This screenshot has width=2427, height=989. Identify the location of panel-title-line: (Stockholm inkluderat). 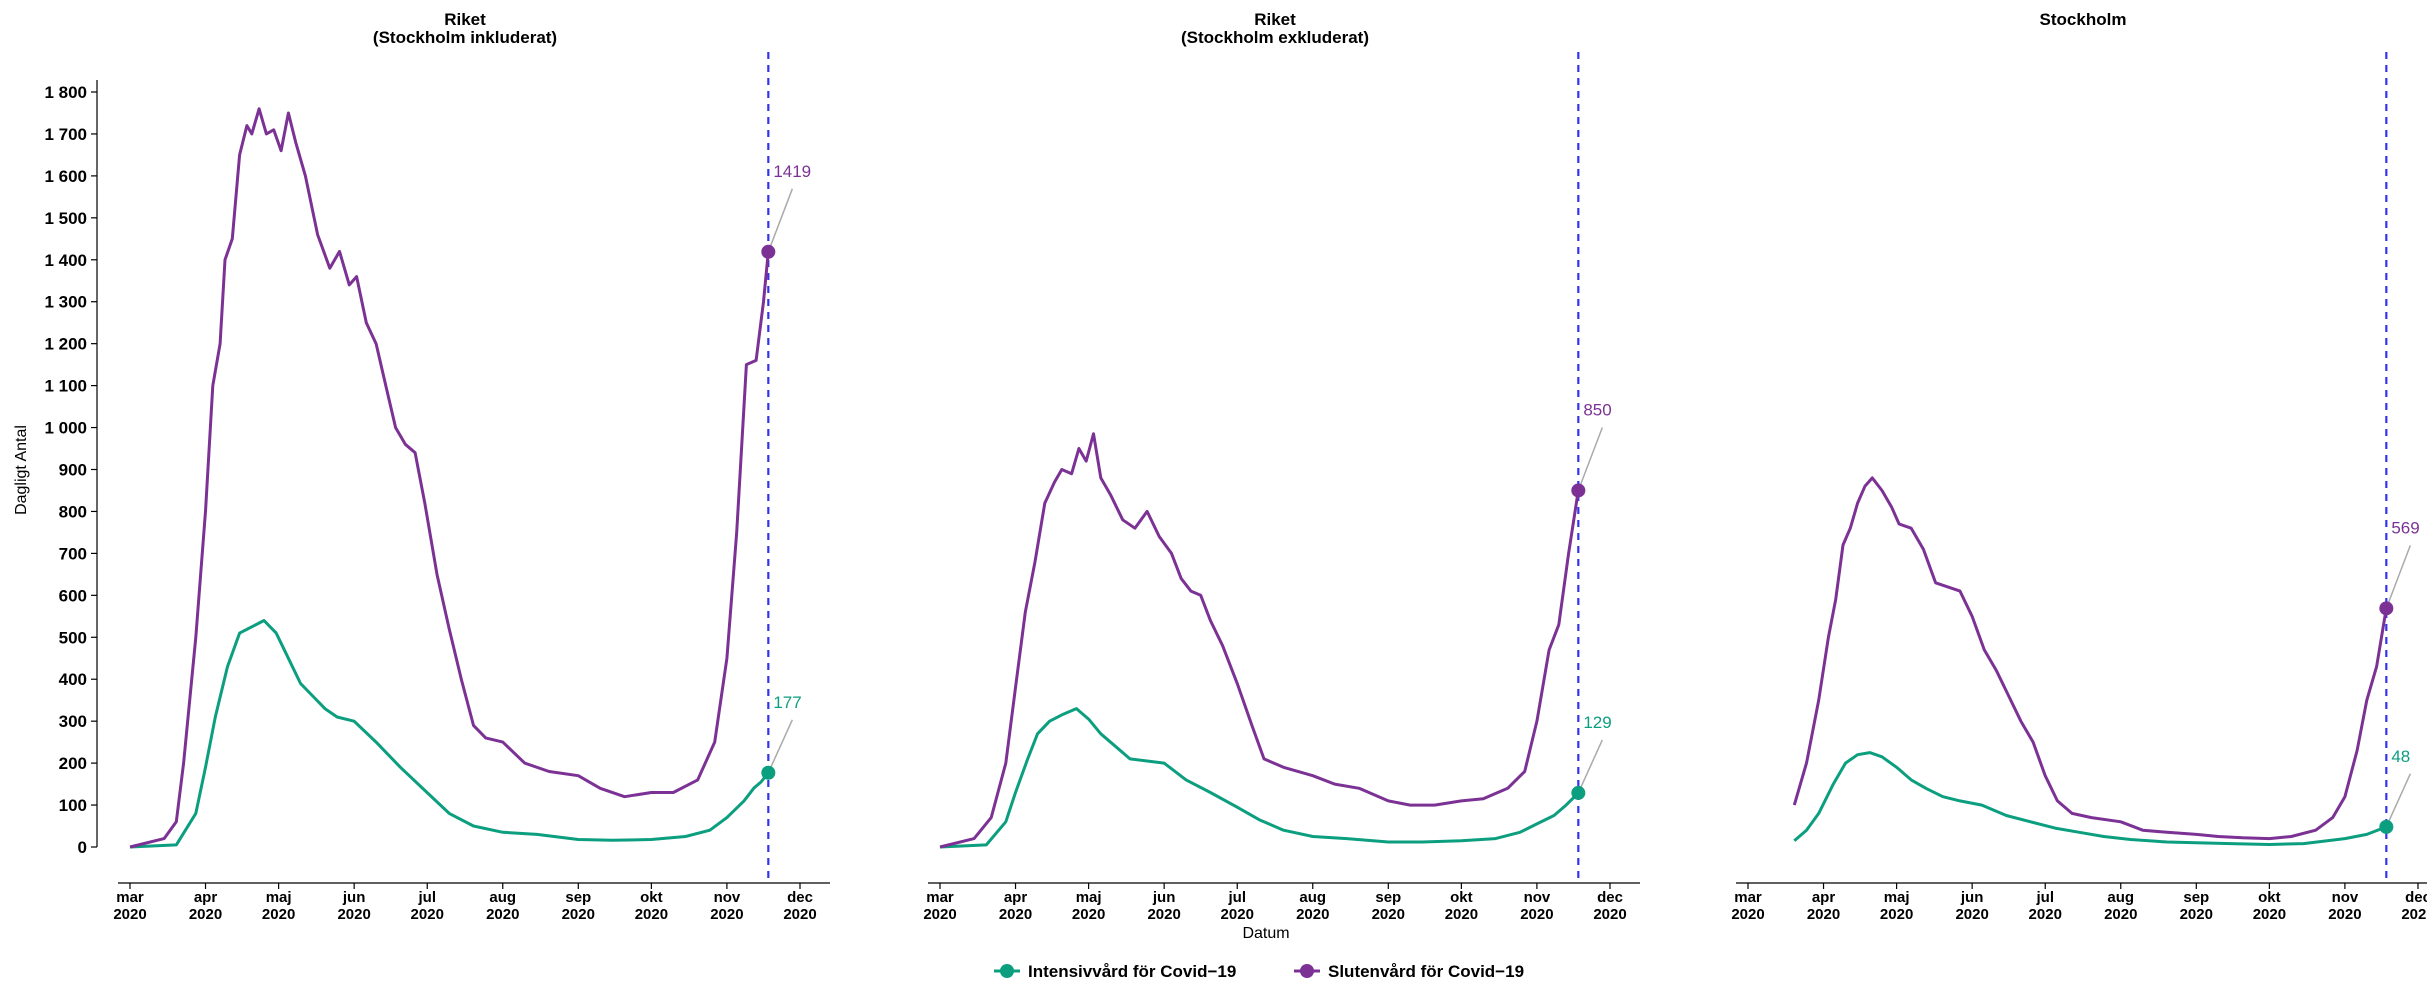
(465, 37).